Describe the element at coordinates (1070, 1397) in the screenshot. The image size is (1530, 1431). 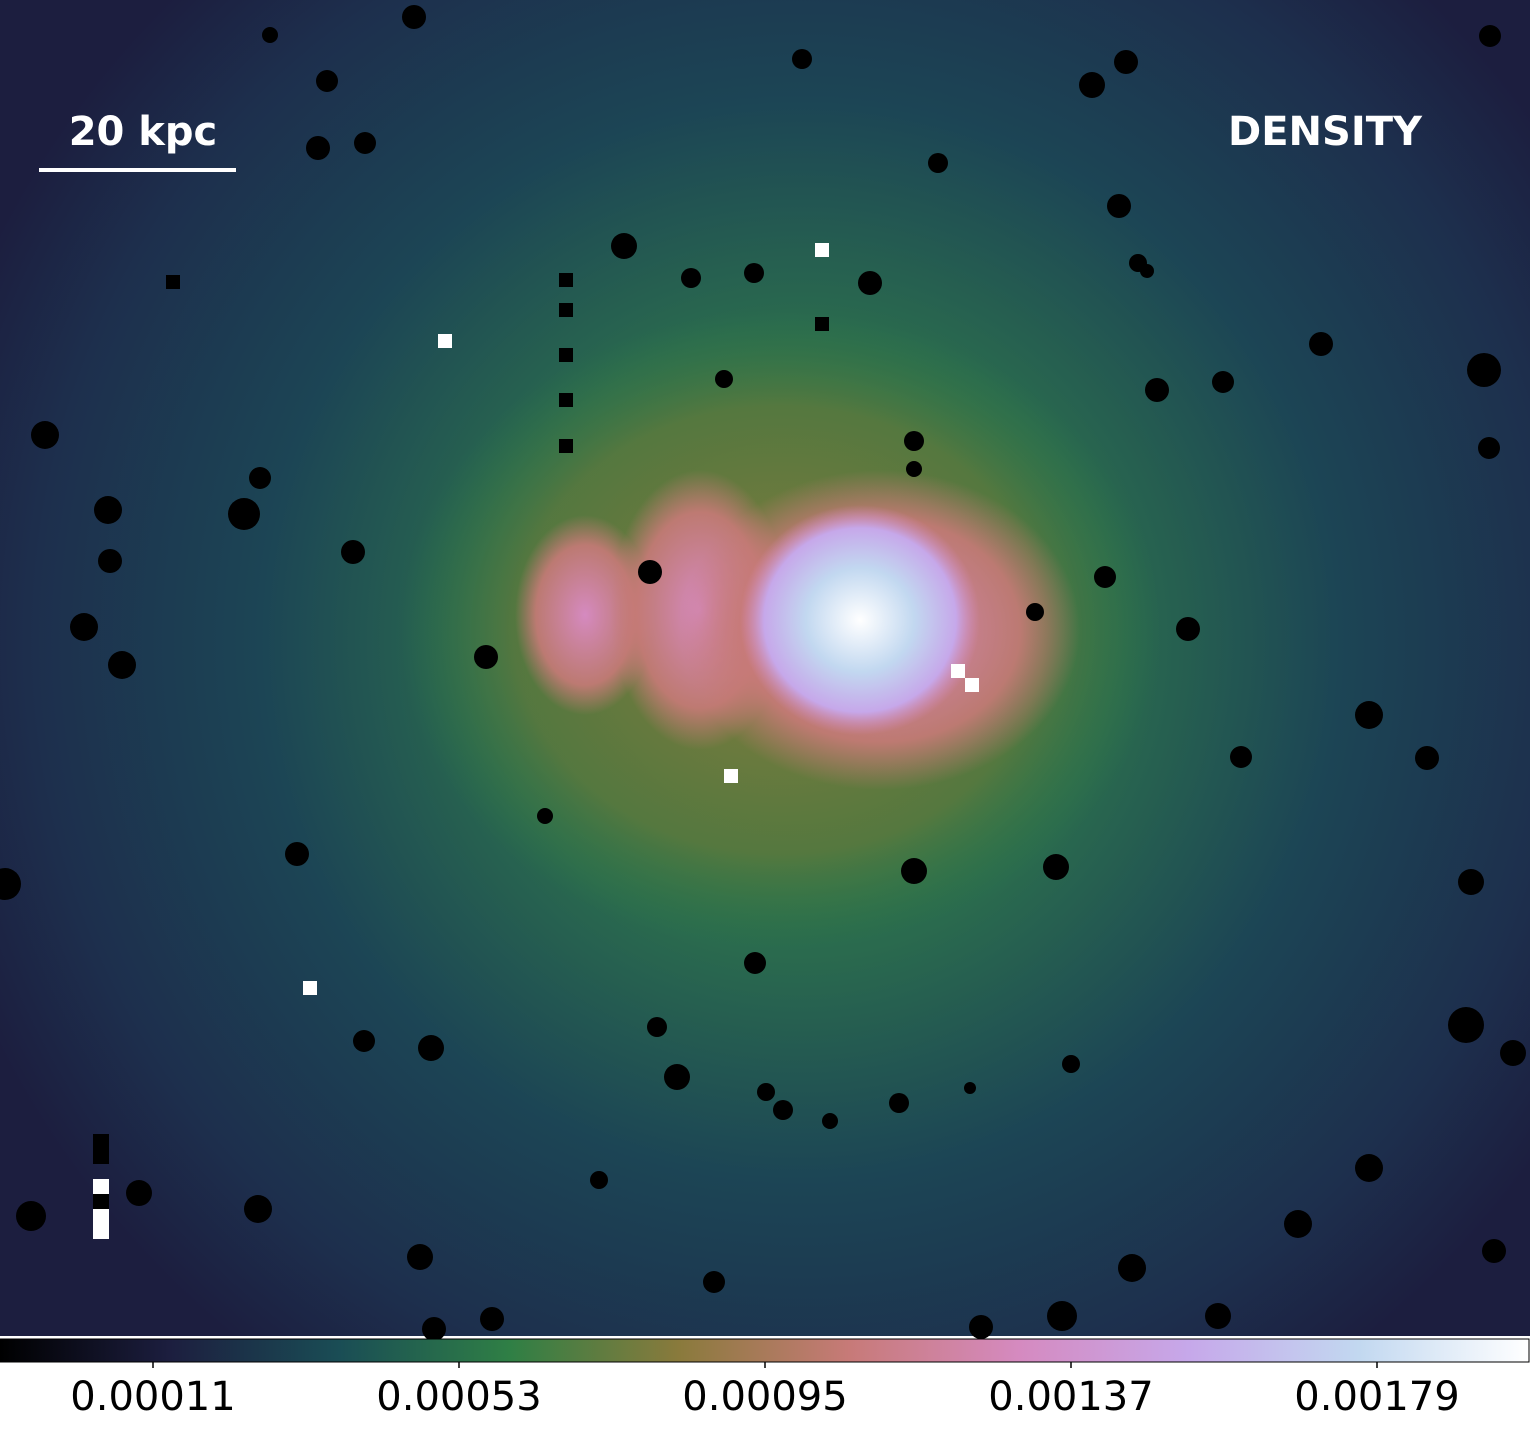
I see `colorbar-tick-label: 0.00137` at that location.